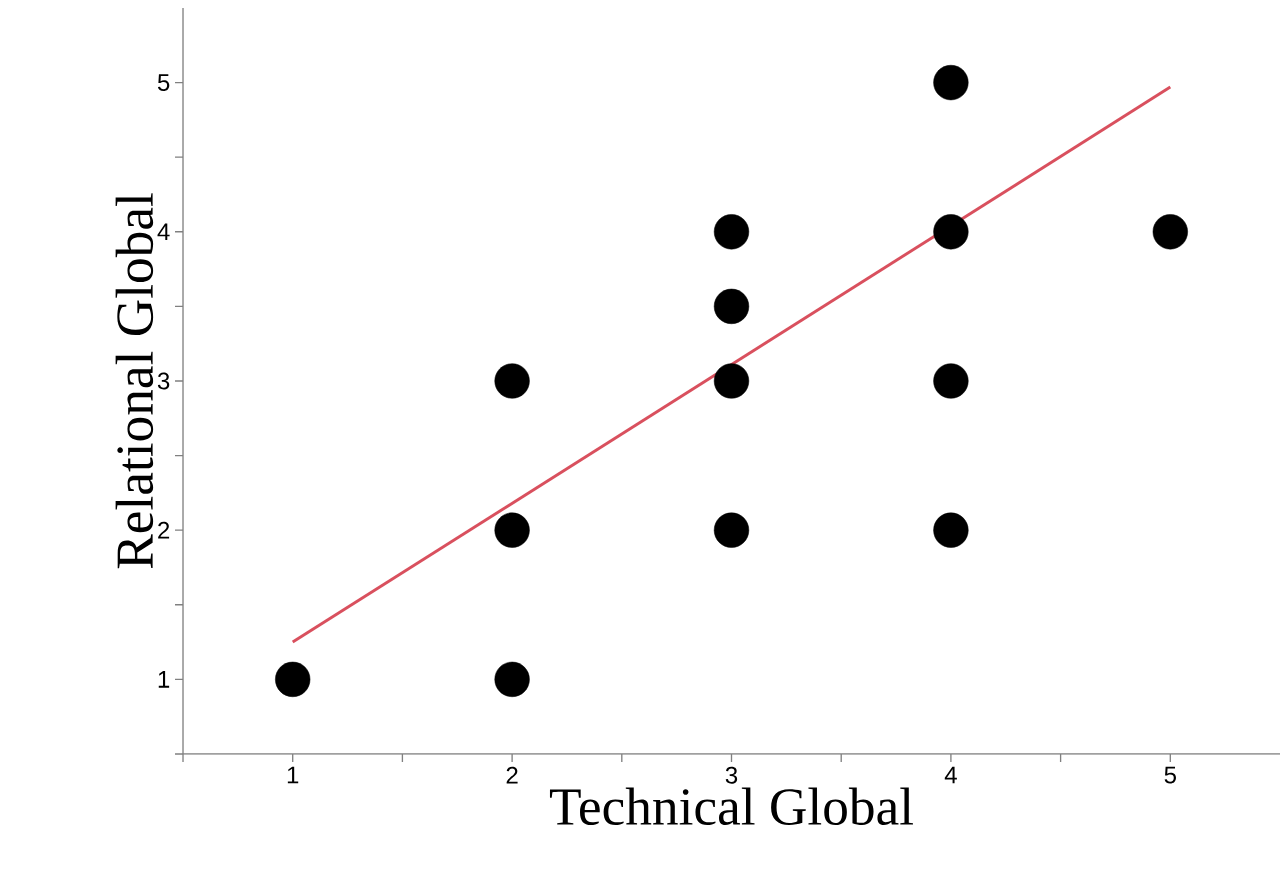  I want to click on x-tick-label: 2, so click(512, 775).